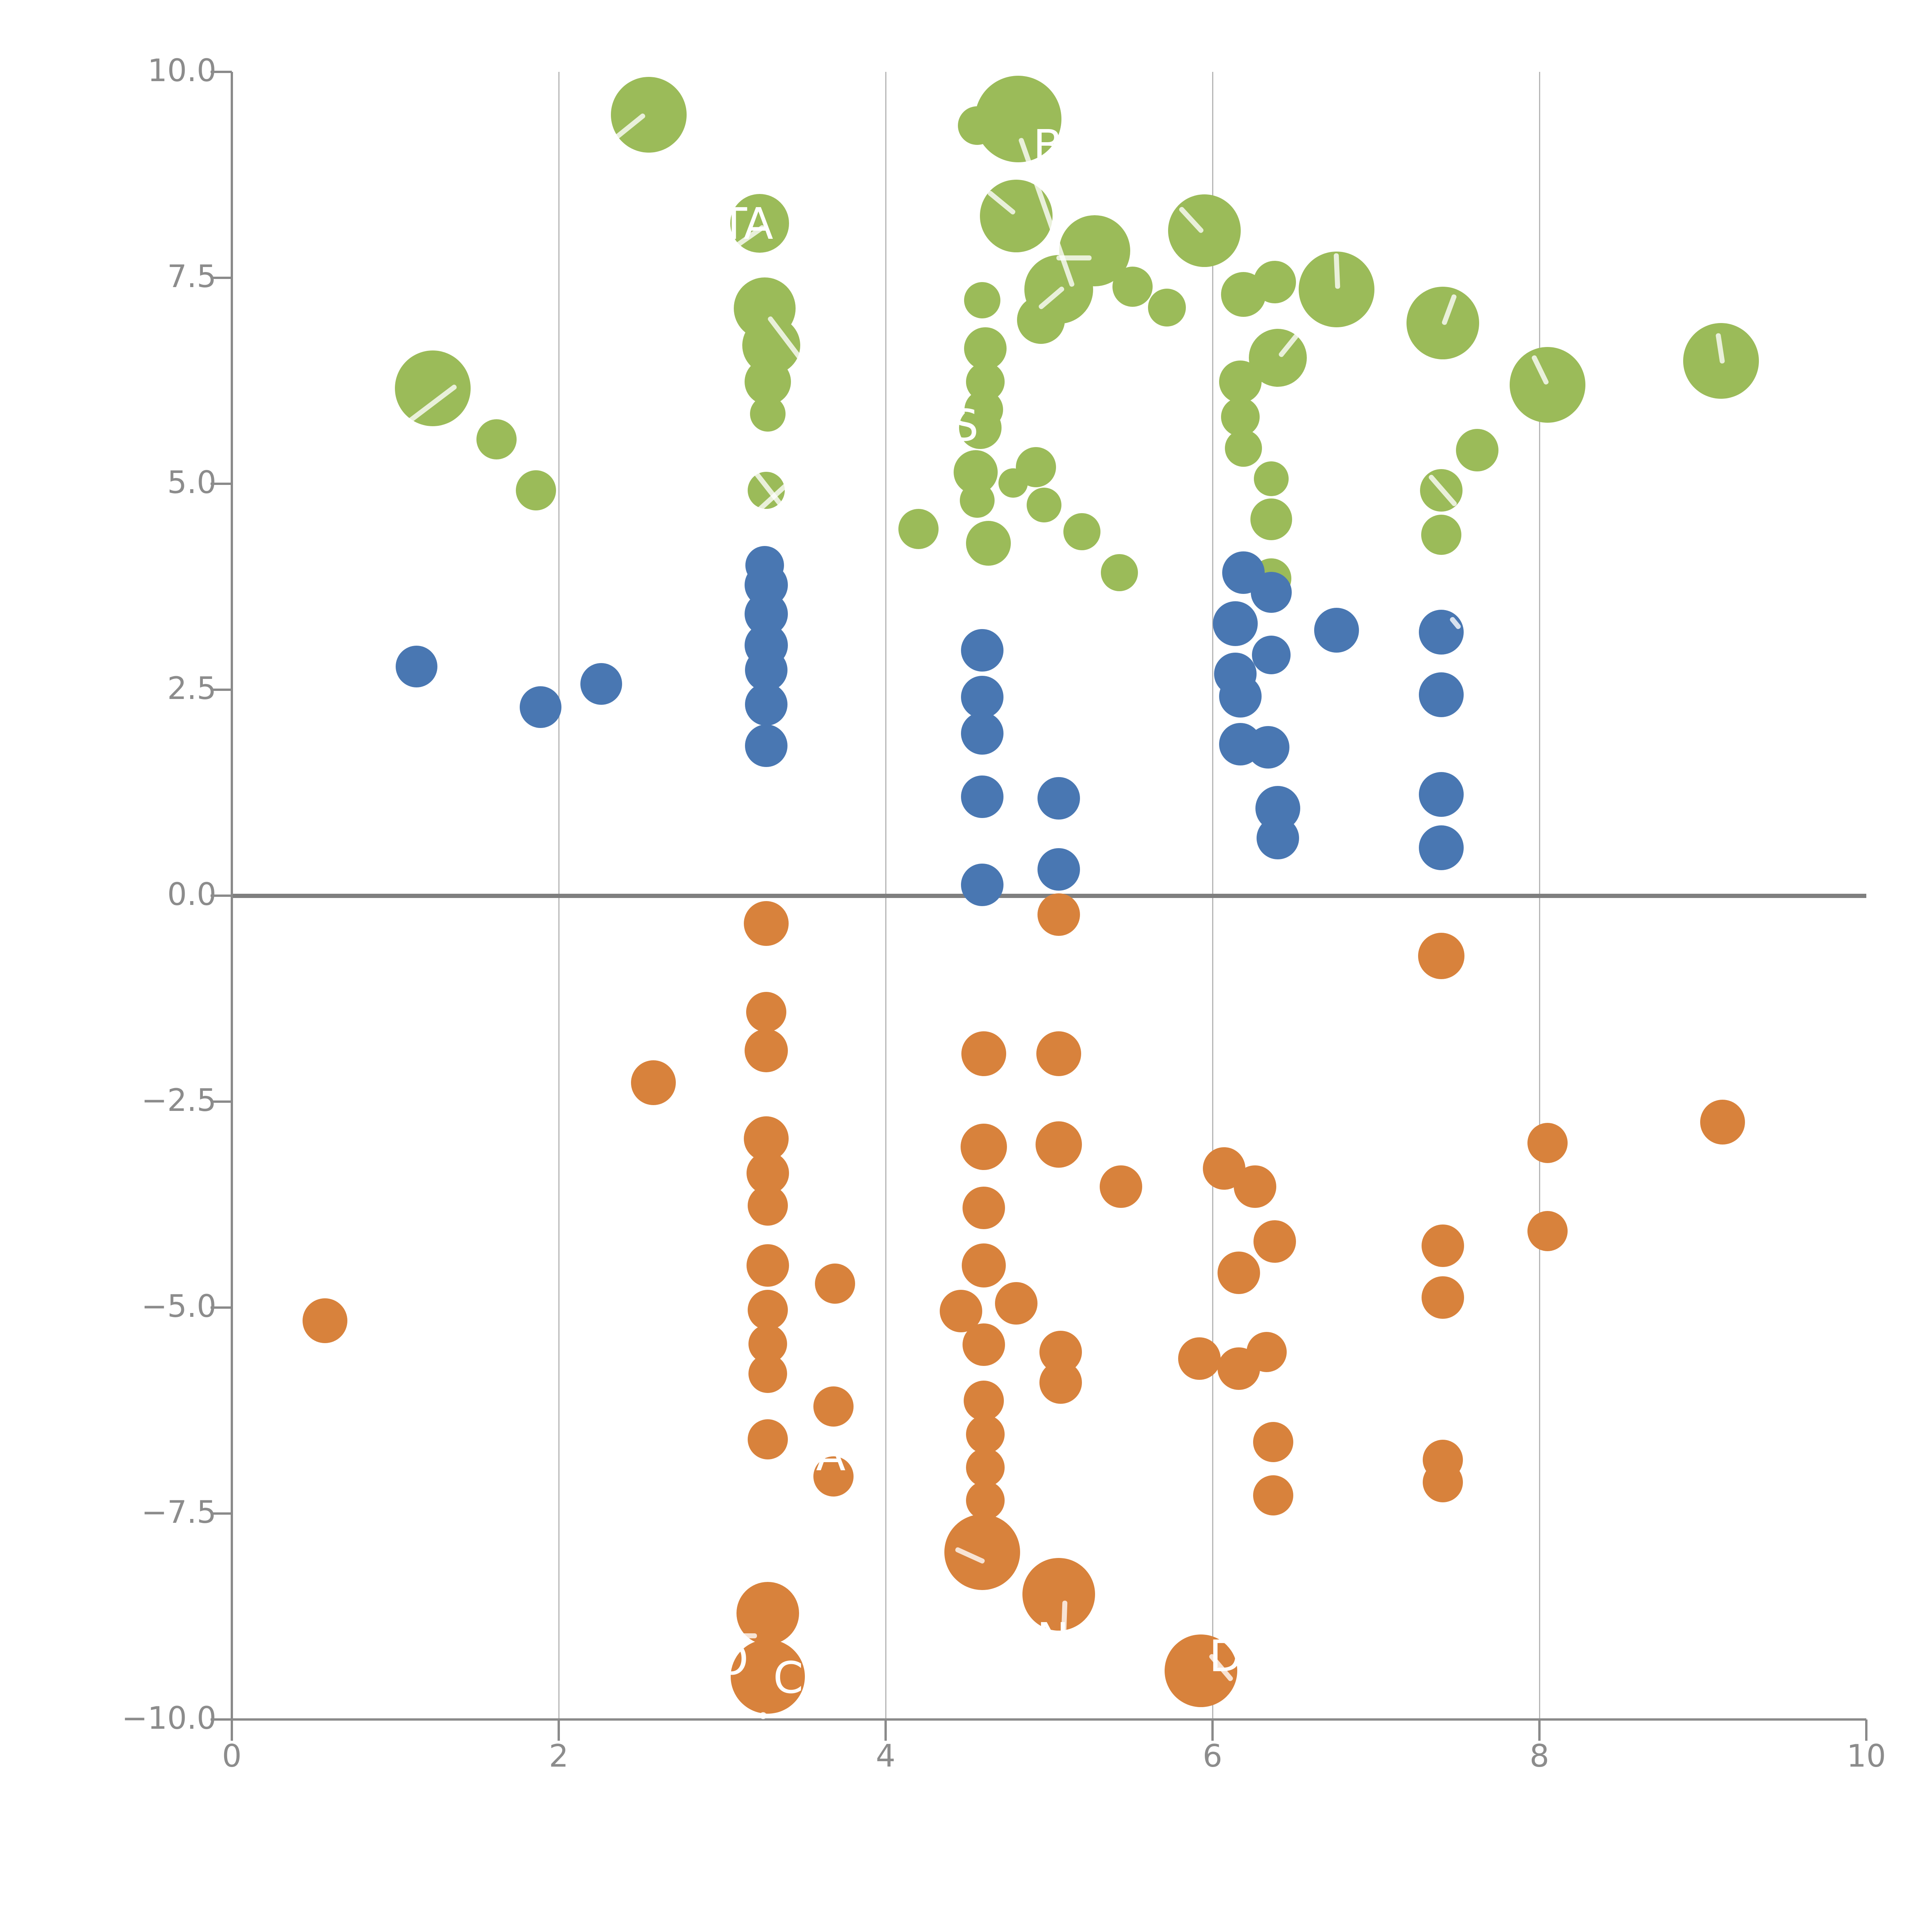 The height and width of the screenshot is (1932, 1932). What do you see at coordinates (831, 1455) in the screenshot?
I see `annotation-label: A` at bounding box center [831, 1455].